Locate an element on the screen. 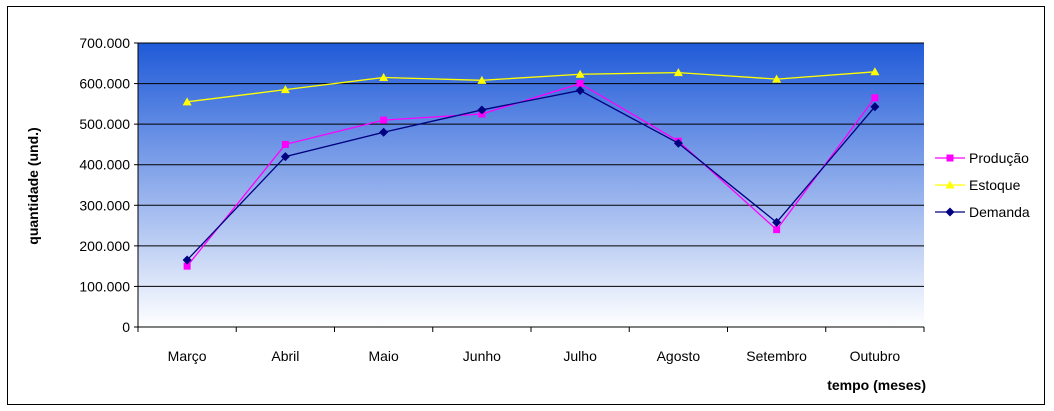 The height and width of the screenshot is (411, 1054). legend-label: Demanda is located at coordinates (999, 212).